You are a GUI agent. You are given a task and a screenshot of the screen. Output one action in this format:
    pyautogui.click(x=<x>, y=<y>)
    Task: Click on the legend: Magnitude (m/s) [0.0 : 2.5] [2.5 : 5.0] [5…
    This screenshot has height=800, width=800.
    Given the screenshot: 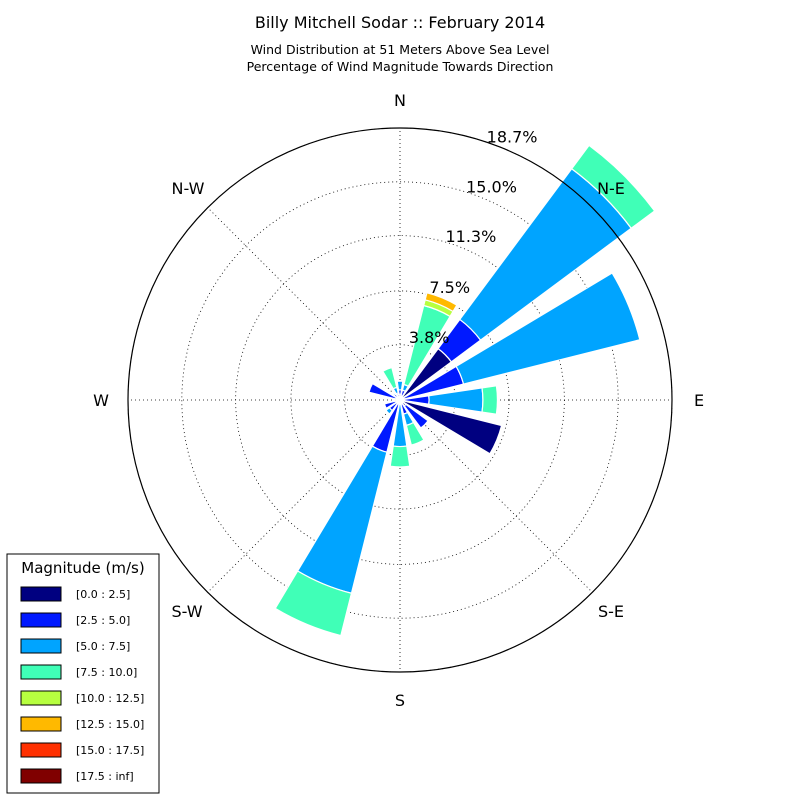 What is the action you would take?
    pyautogui.click(x=83, y=673)
    